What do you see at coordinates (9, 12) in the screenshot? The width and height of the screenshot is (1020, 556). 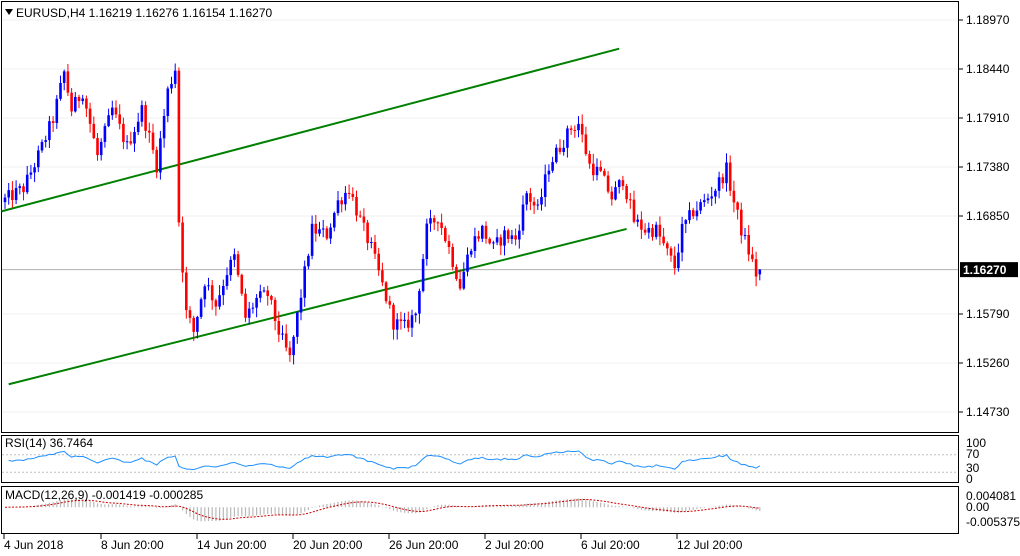 I see `triangle-down-icon` at bounding box center [9, 12].